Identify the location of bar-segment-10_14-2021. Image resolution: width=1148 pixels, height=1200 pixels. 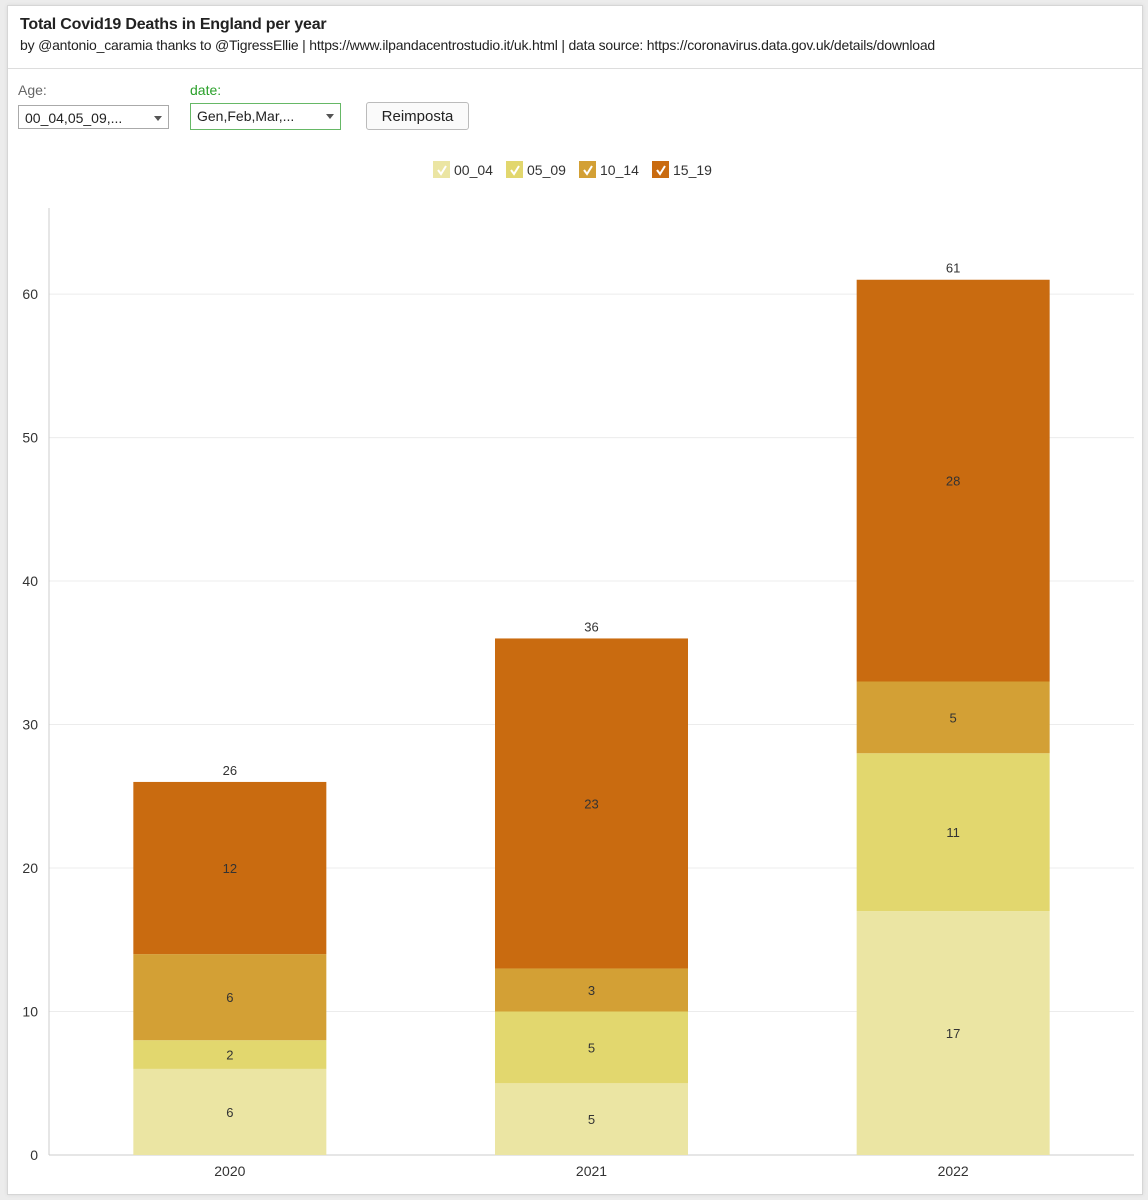
(591, 990).